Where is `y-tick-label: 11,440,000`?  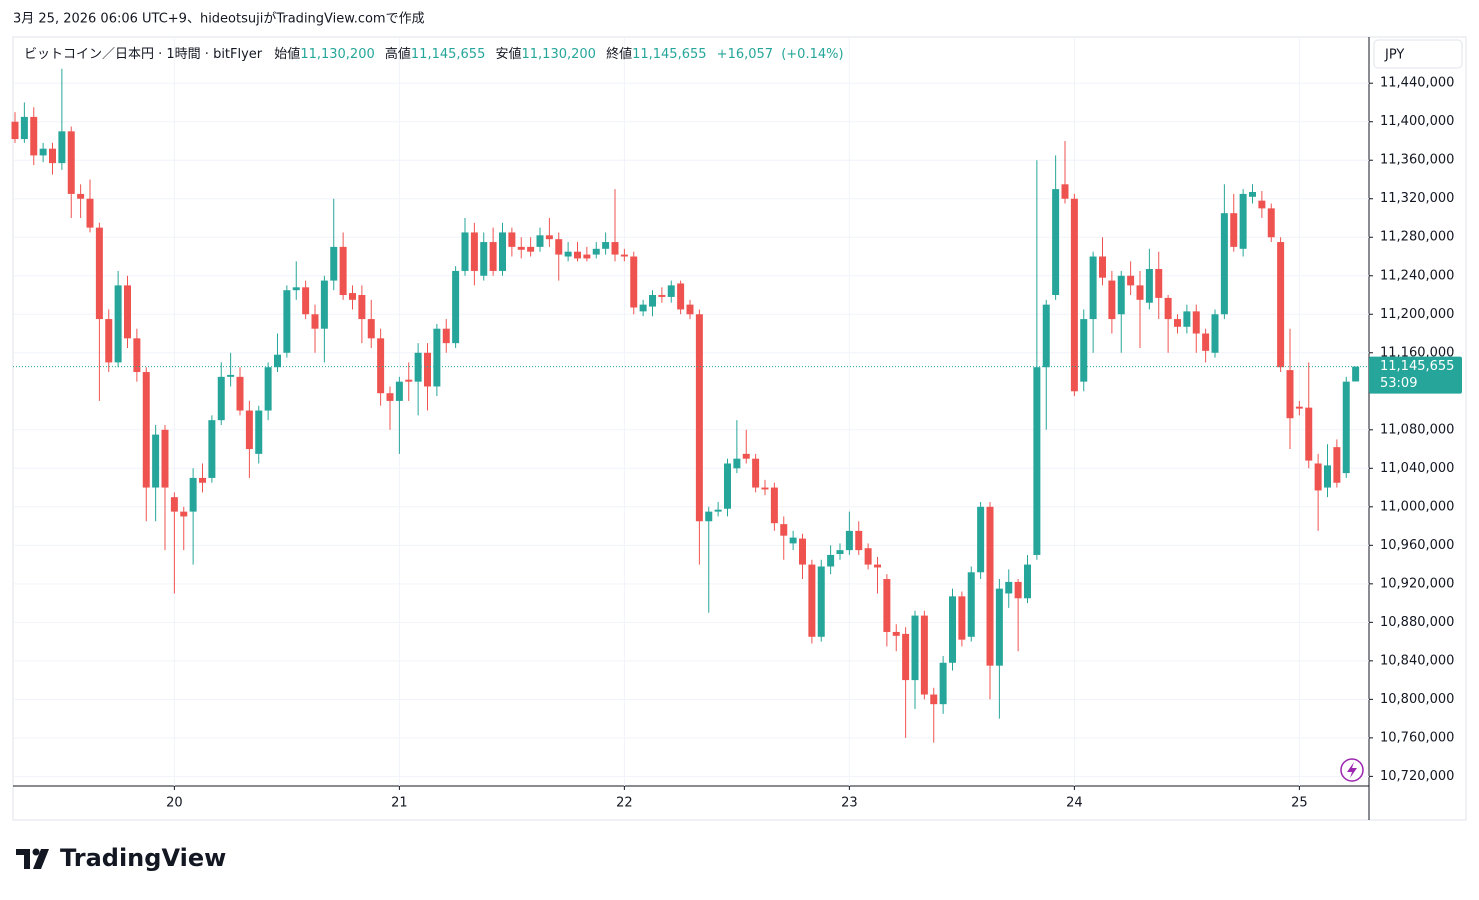
y-tick-label: 11,440,000 is located at coordinates (1417, 83).